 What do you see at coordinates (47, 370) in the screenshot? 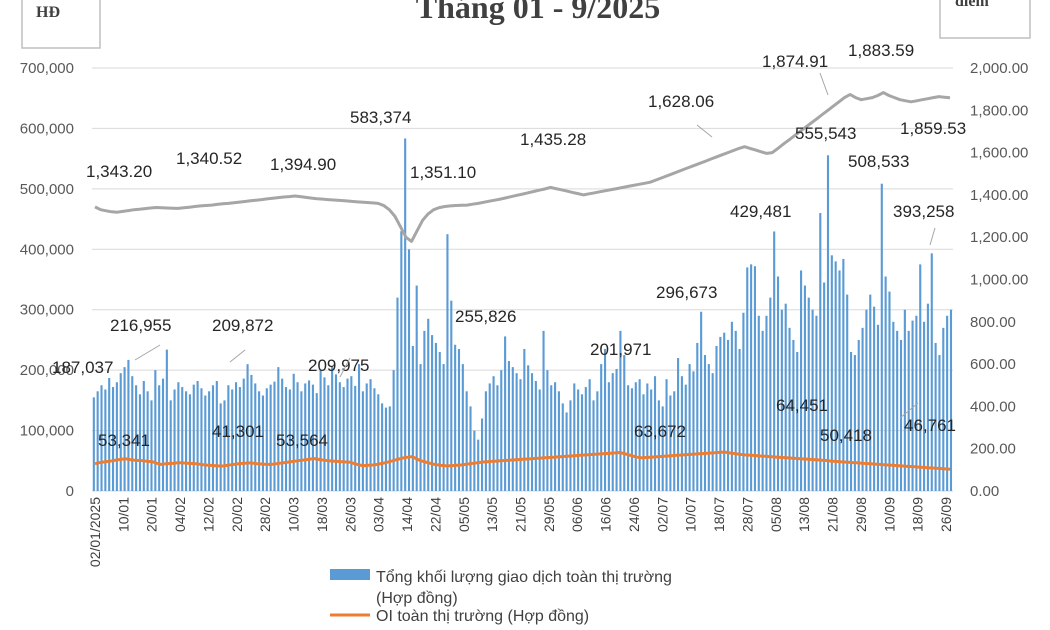
I see `left-tick-label: 200,000` at bounding box center [47, 370].